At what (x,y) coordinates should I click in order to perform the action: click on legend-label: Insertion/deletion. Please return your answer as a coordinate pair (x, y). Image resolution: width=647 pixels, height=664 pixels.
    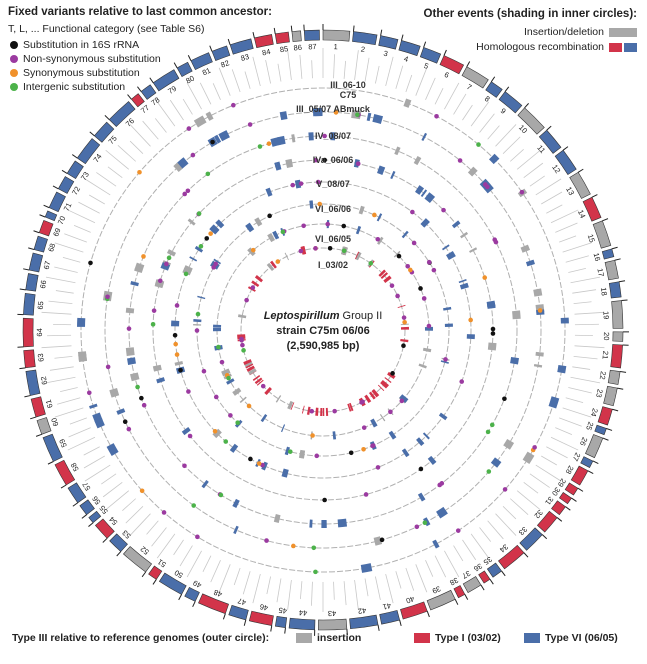
    Looking at the image, I should click on (564, 32).